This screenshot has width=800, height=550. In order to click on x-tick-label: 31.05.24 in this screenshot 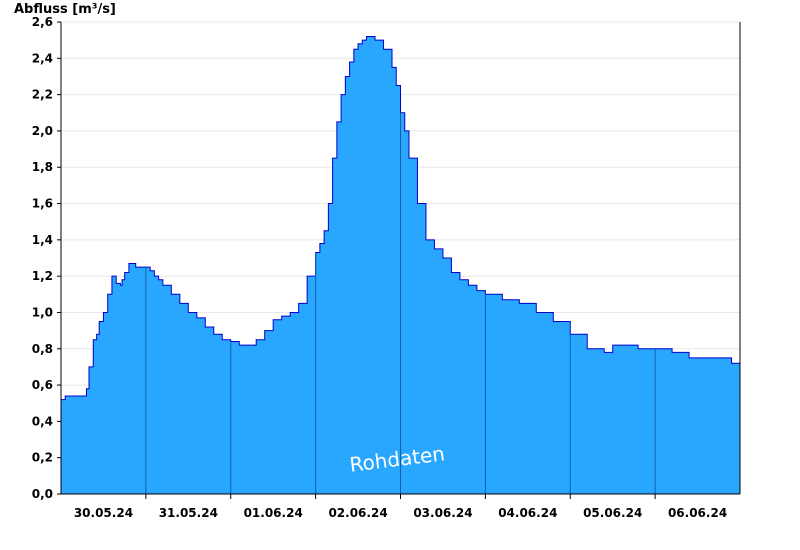, I will do `click(188, 513)`.